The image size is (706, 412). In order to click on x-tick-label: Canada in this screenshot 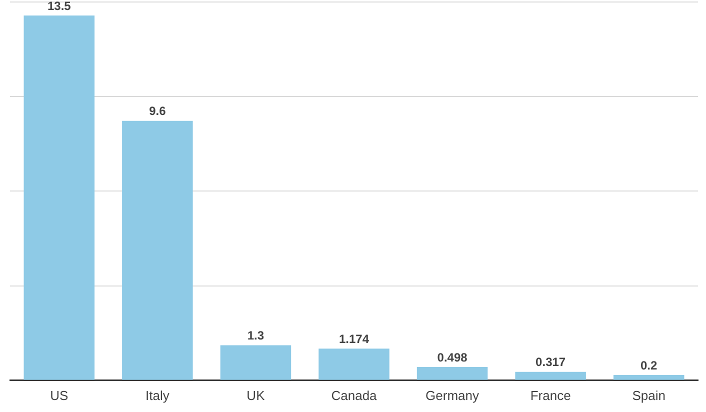, I will do `click(354, 395)`.